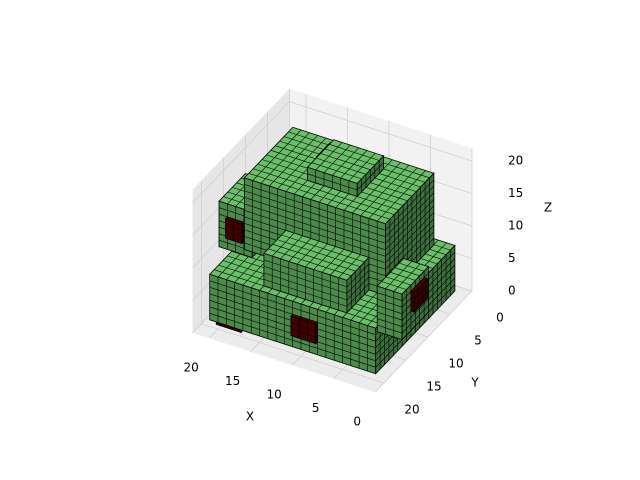 The width and height of the screenshot is (640, 480). What do you see at coordinates (411, 410) in the screenshot?
I see `y-tick-label: 20` at bounding box center [411, 410].